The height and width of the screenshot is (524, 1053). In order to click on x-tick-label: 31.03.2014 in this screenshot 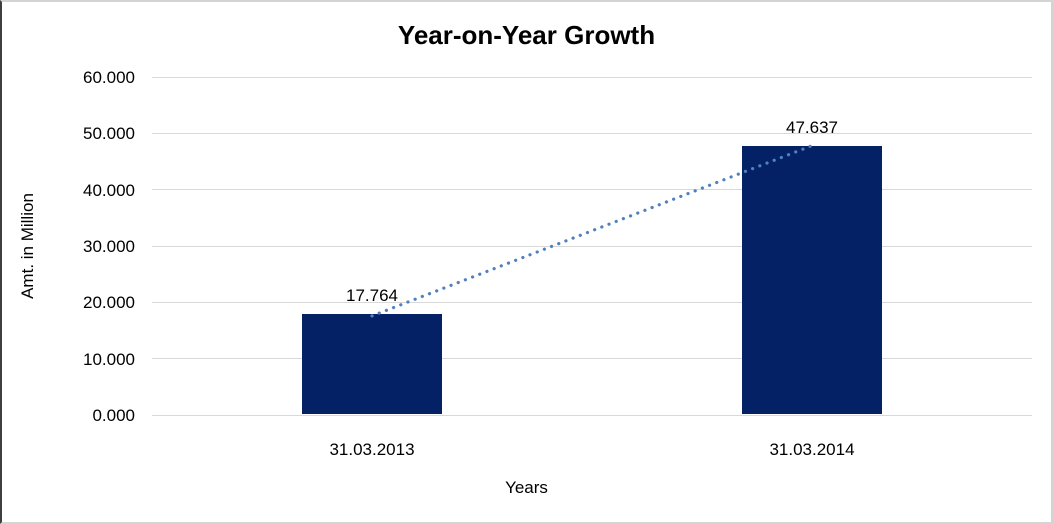, I will do `click(812, 449)`.